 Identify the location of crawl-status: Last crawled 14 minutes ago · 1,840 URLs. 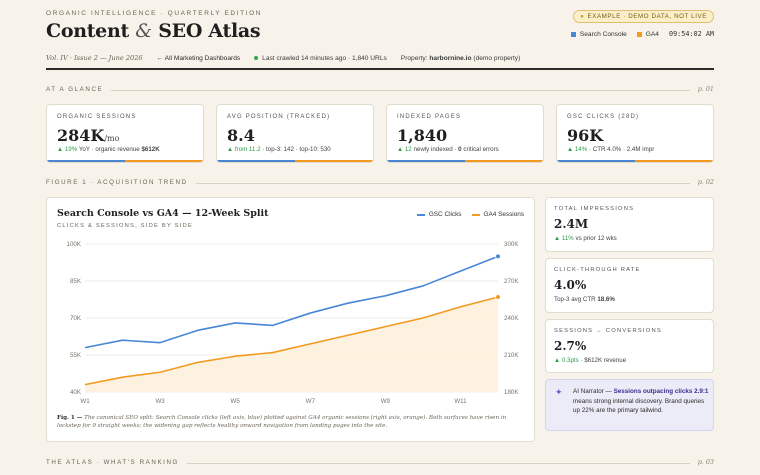
(320, 58).